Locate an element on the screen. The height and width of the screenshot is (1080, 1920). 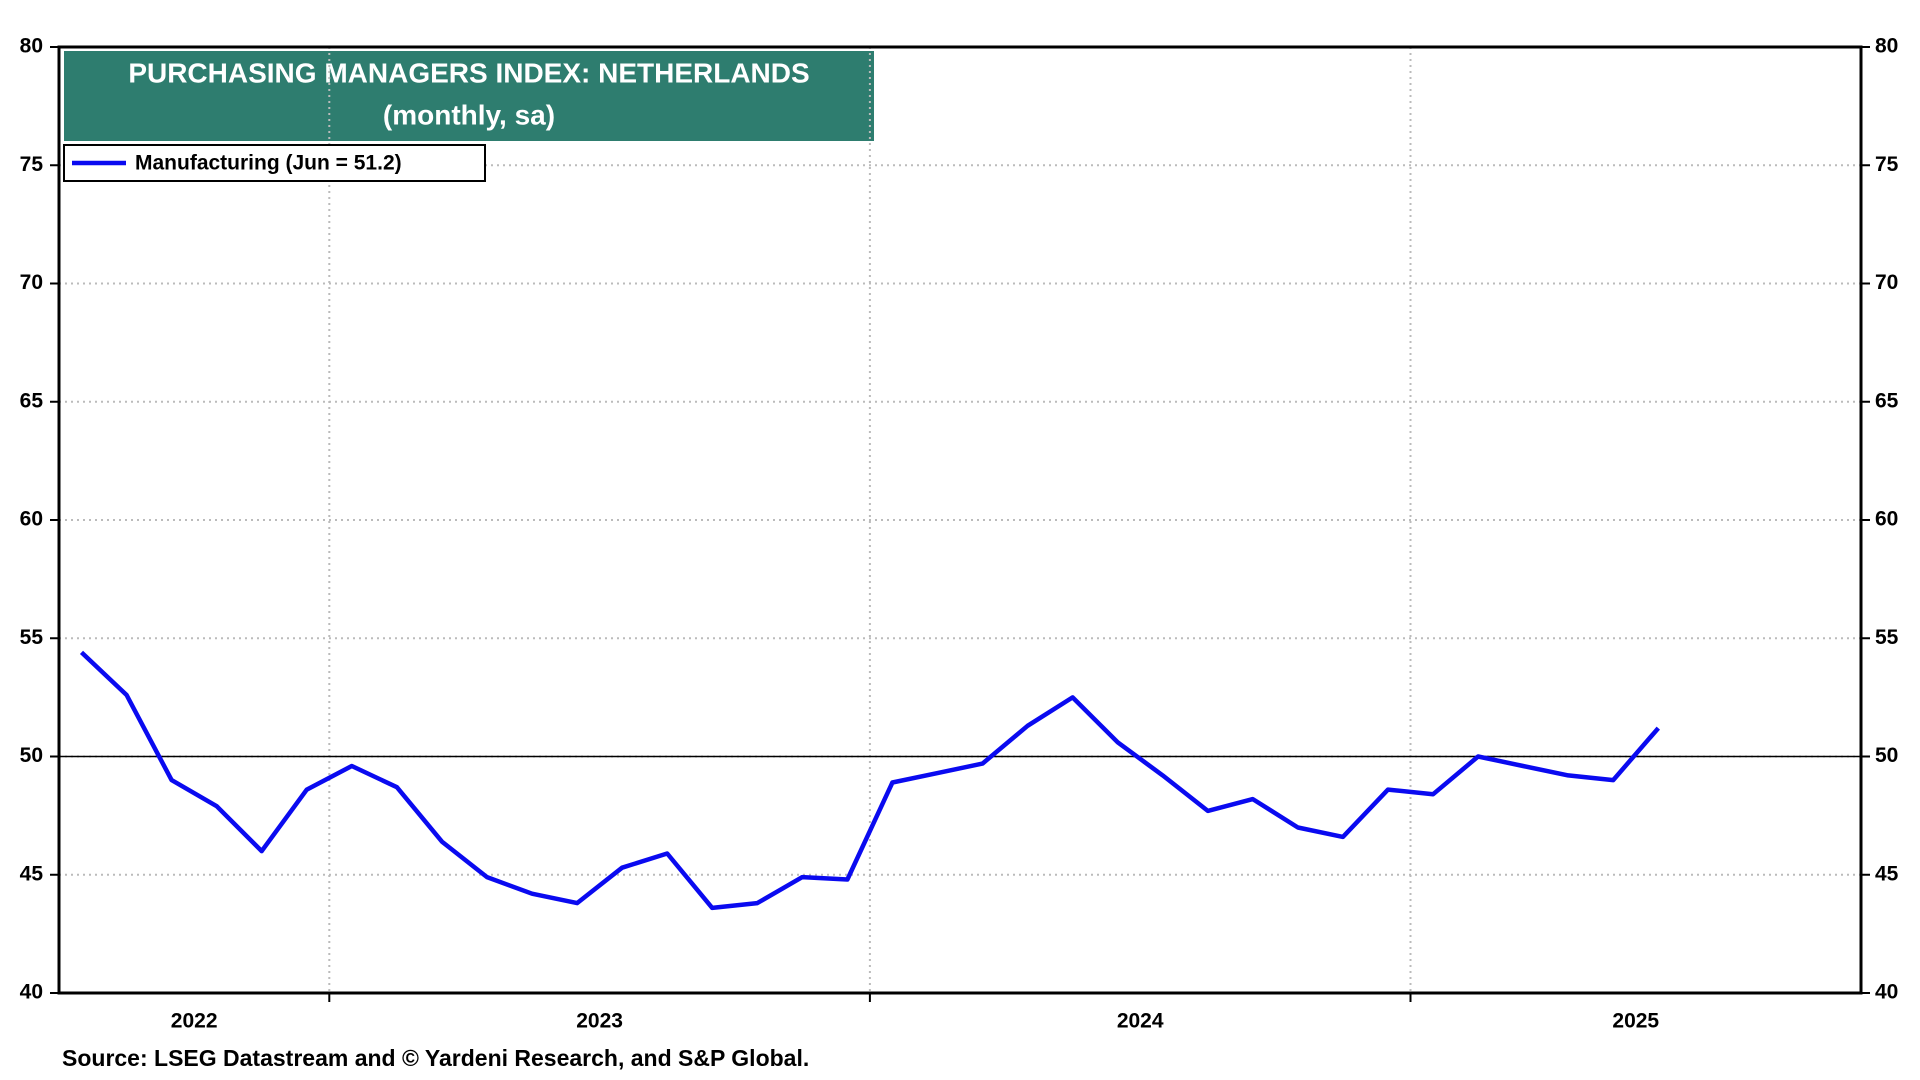
y2-tick-label: 50 is located at coordinates (1886, 755).